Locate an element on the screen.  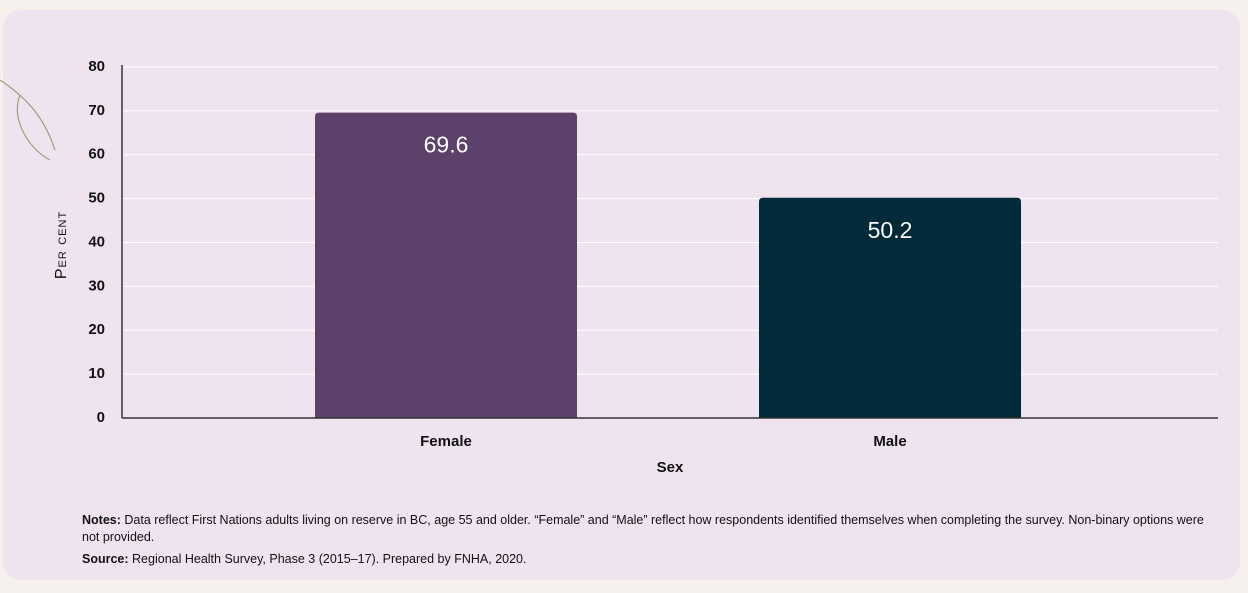
source-label: Source: is located at coordinates (105, 559).